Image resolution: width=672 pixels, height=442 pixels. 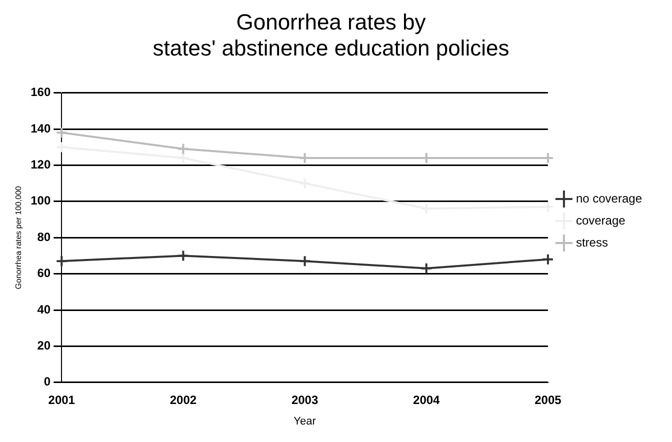 What do you see at coordinates (40, 92) in the screenshot?
I see `y-tick-label: 160` at bounding box center [40, 92].